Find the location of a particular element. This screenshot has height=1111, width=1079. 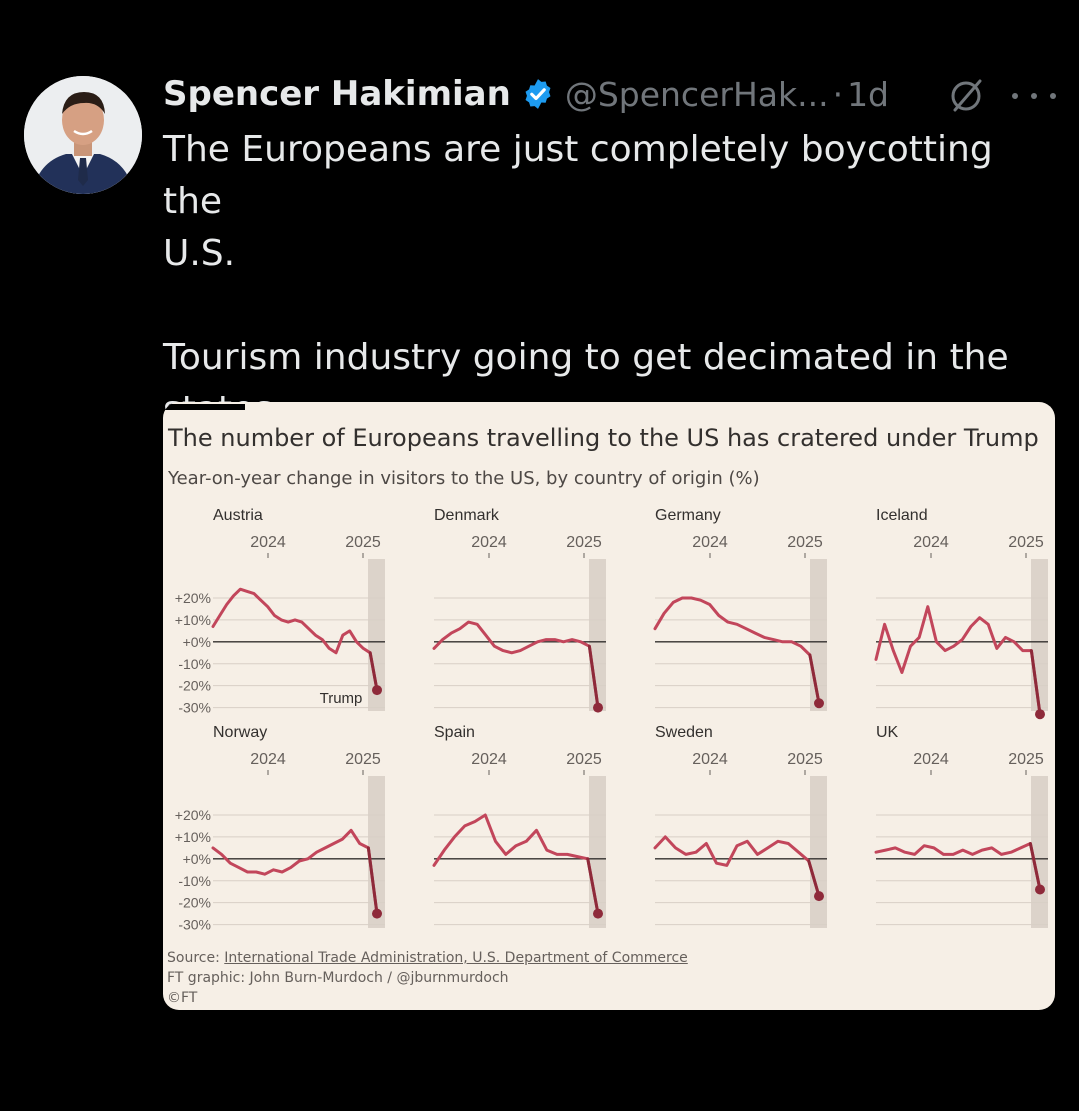

chart-panel-spain: Spain 2024 2025 is located at coordinates (519, 826).